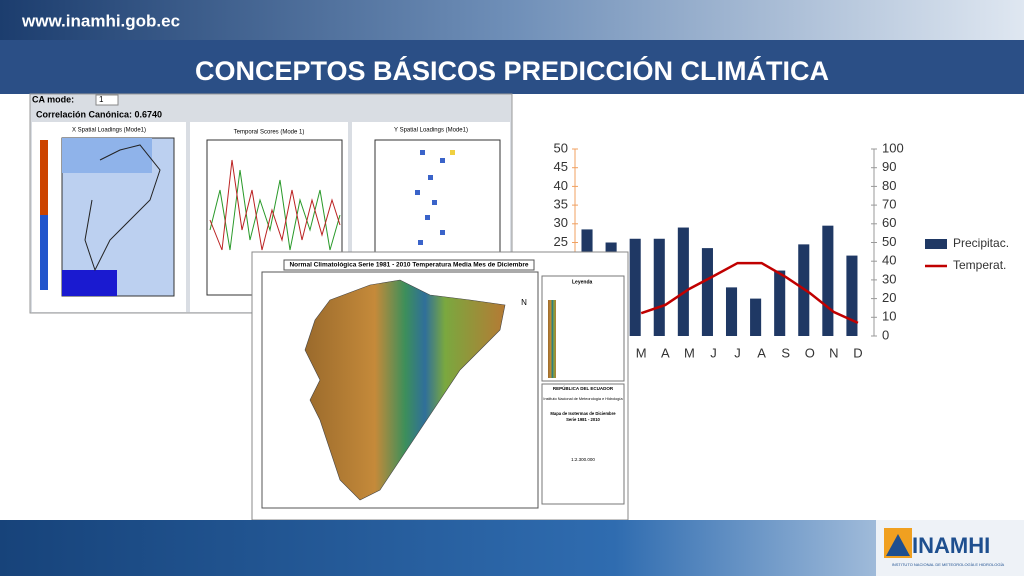  I want to click on x-tick-label: D, so click(857, 352).